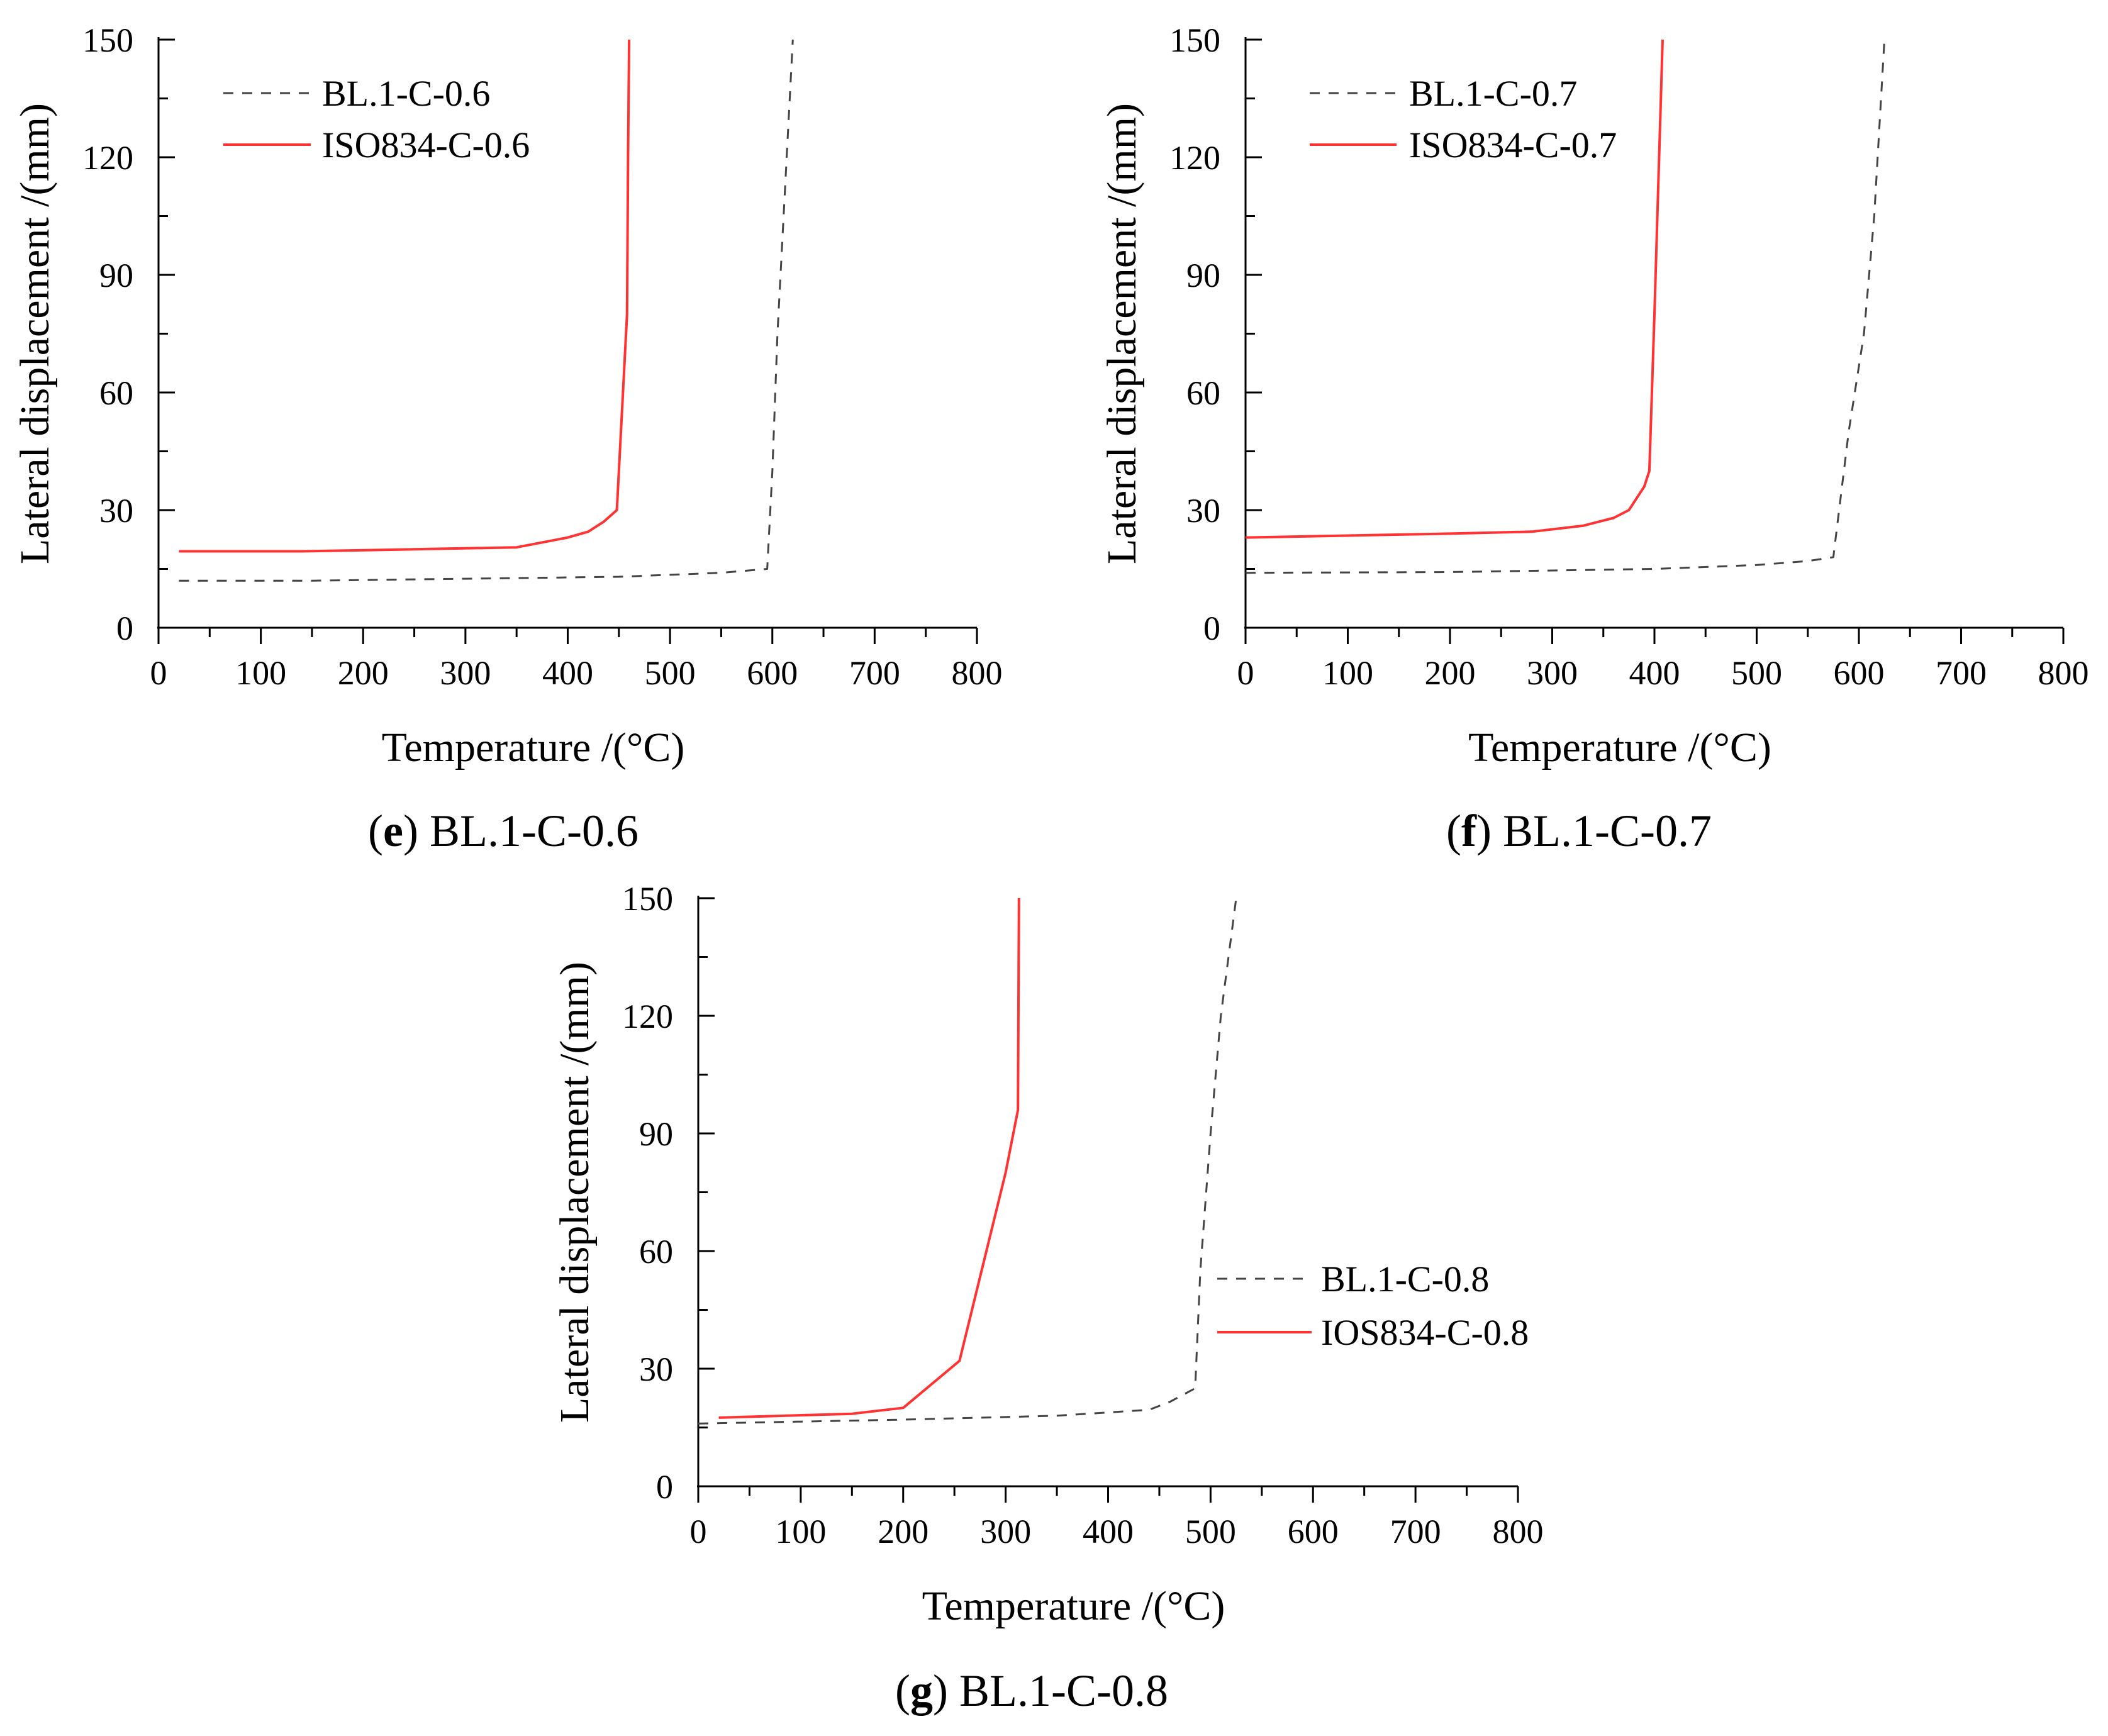 The height and width of the screenshot is (1736, 2108). I want to click on series-line-IOS834-C-0.8, so click(869, 1158).